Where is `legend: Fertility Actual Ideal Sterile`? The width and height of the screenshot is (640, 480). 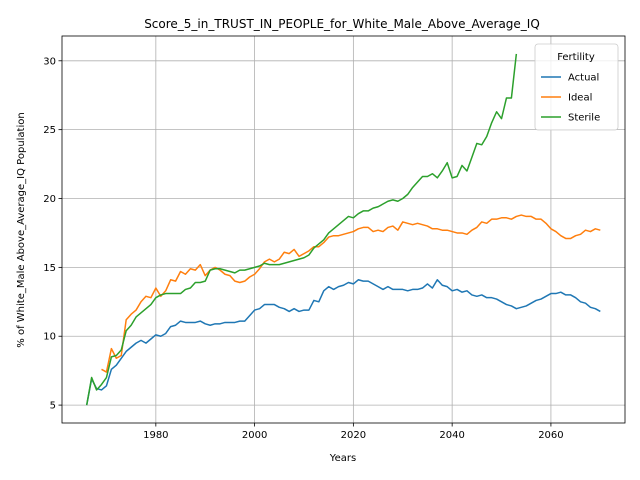 legend: Fertility Actual Ideal Sterile is located at coordinates (576, 87).